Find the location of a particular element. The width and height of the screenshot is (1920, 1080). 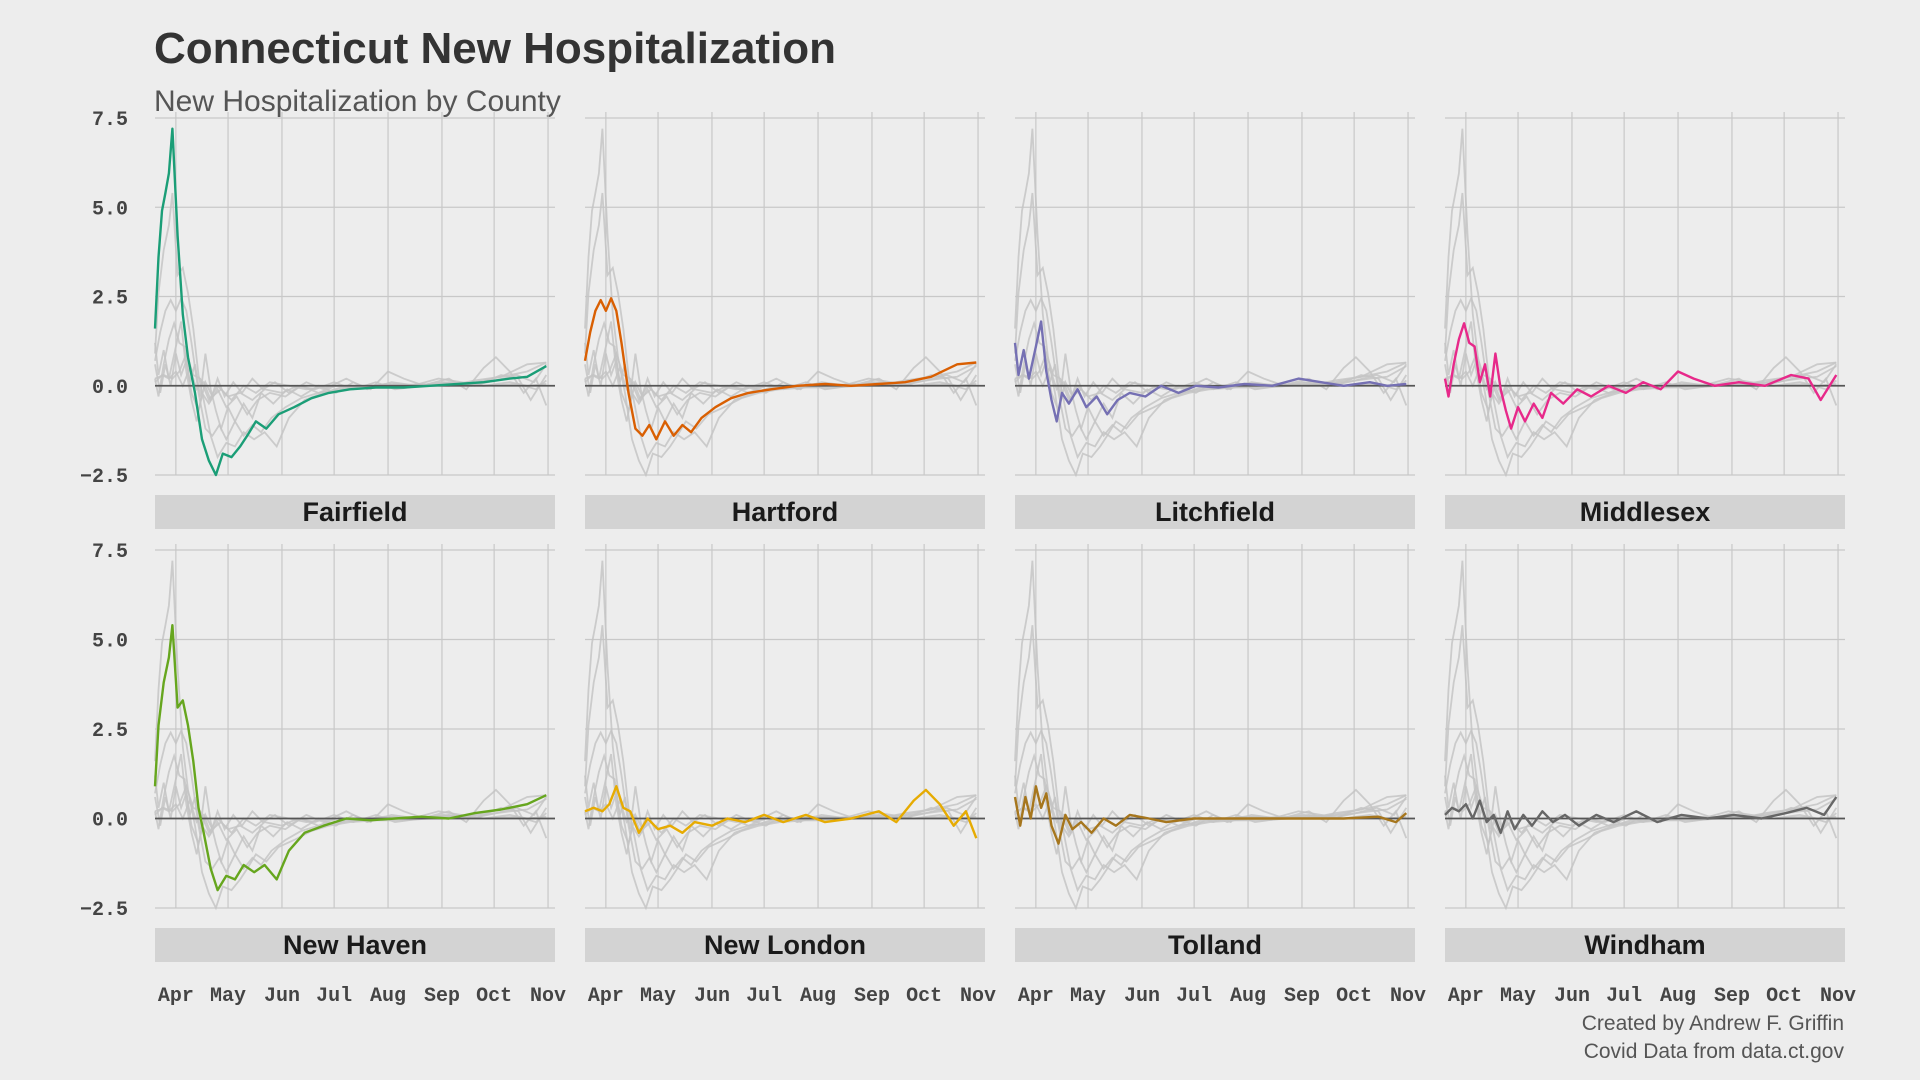

series-line-fairfield is located at coordinates (350, 302).